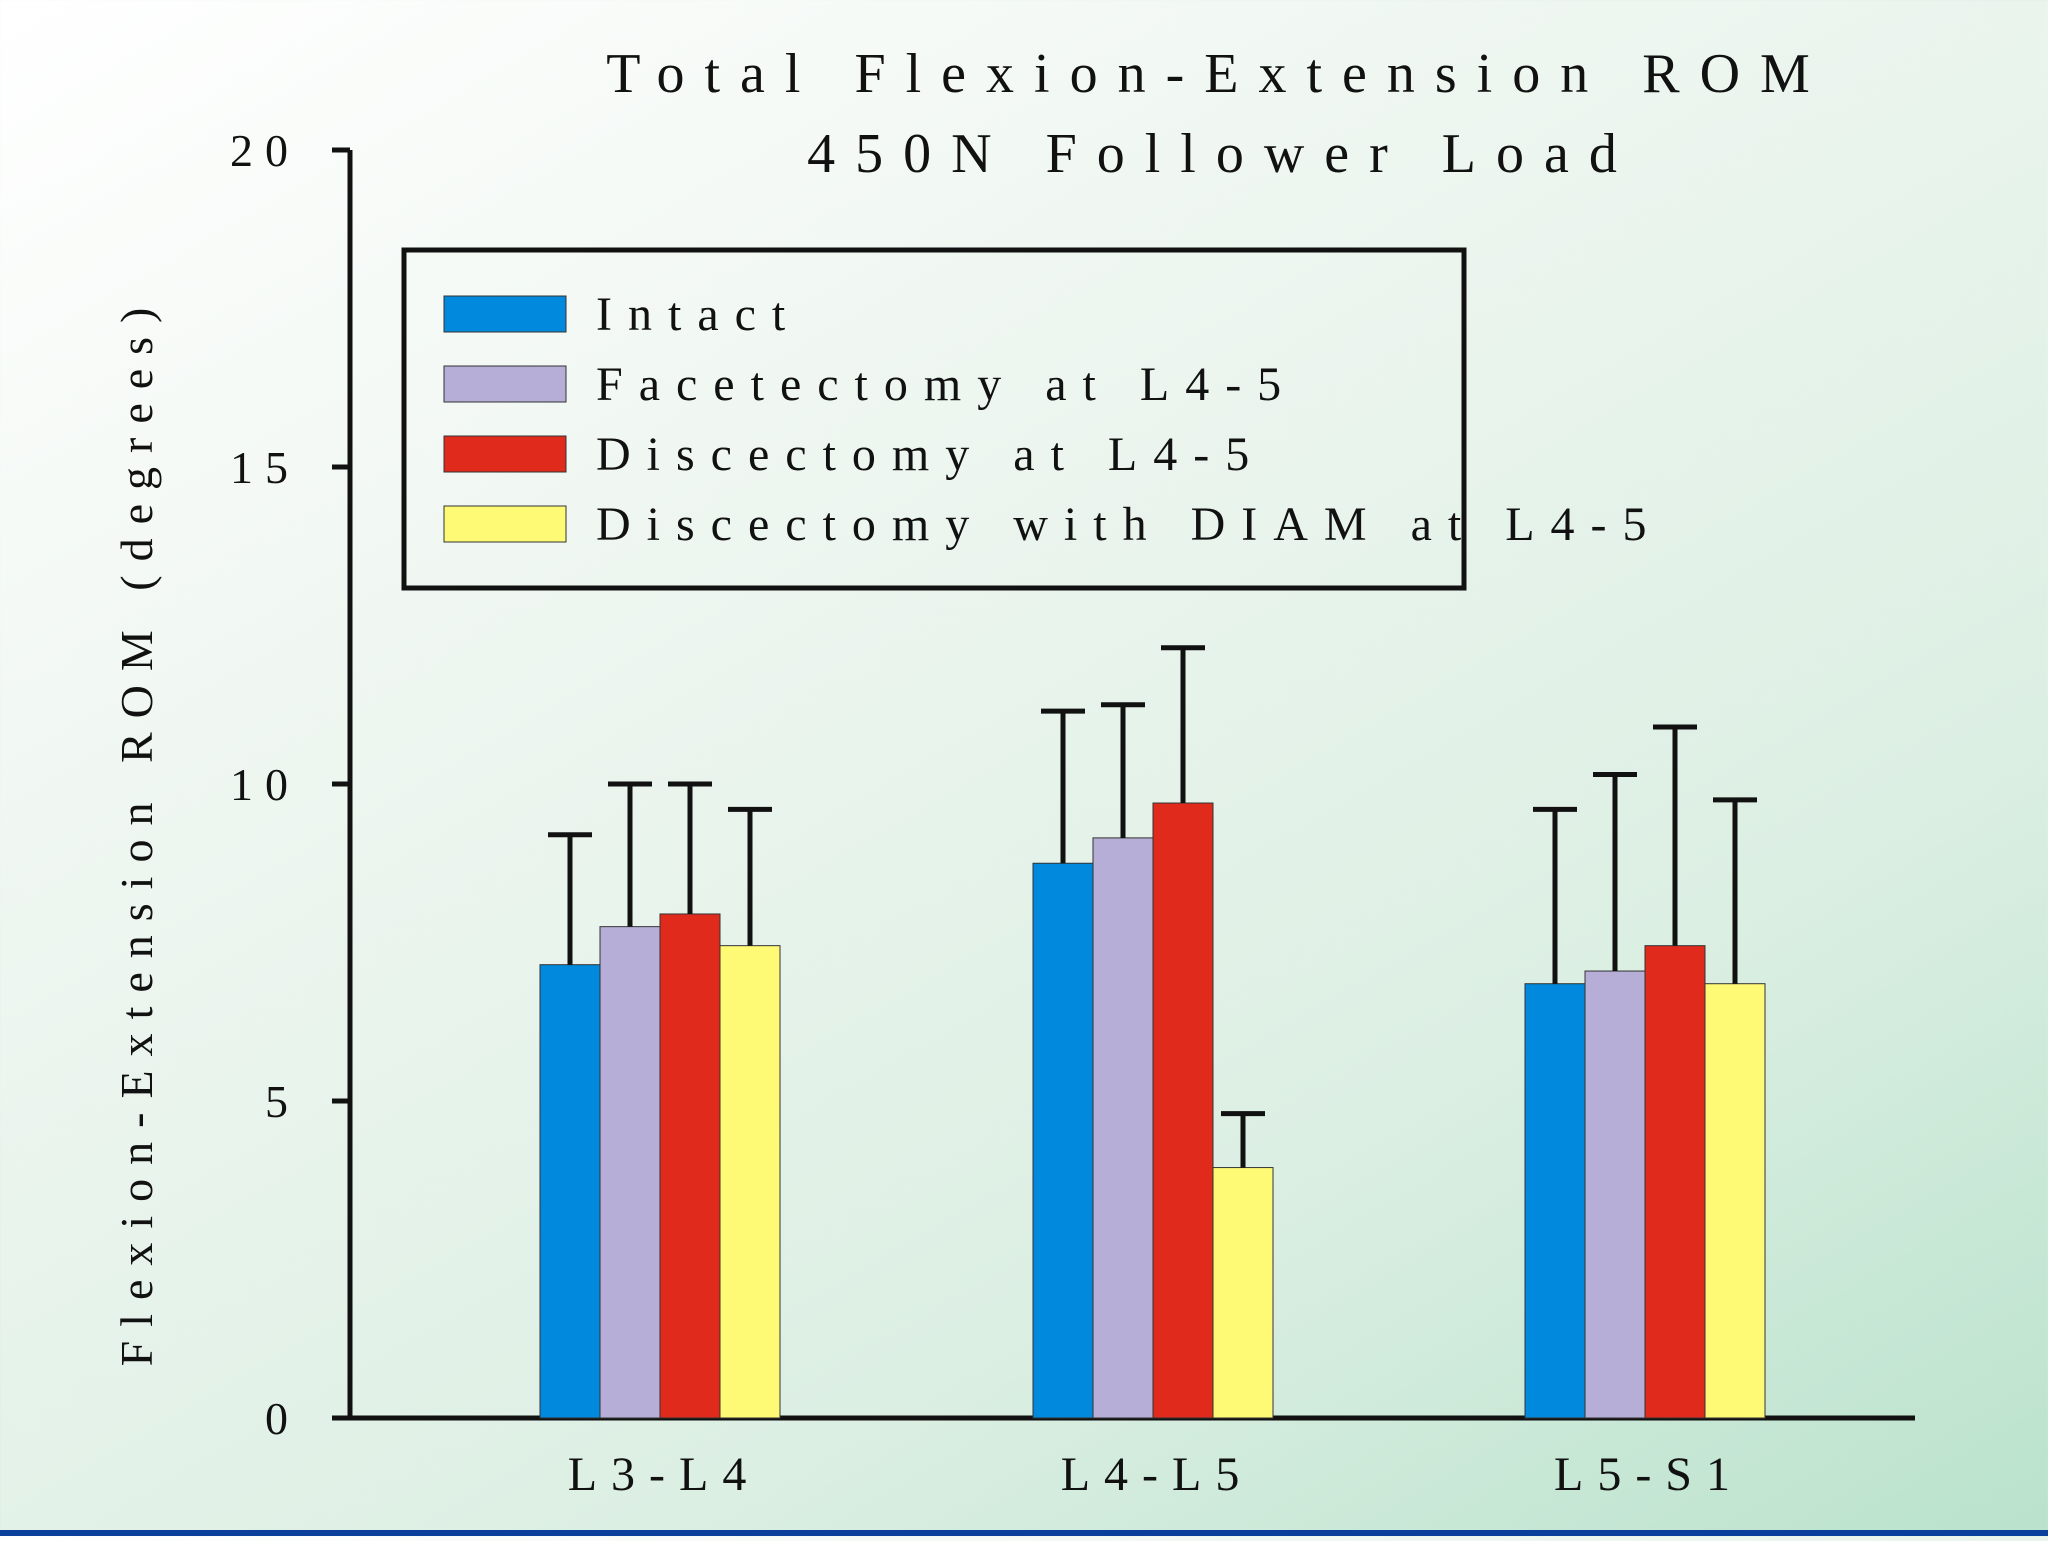 The image size is (2048, 1541). I want to click on y-tick-label: 5, so click(282, 1101).